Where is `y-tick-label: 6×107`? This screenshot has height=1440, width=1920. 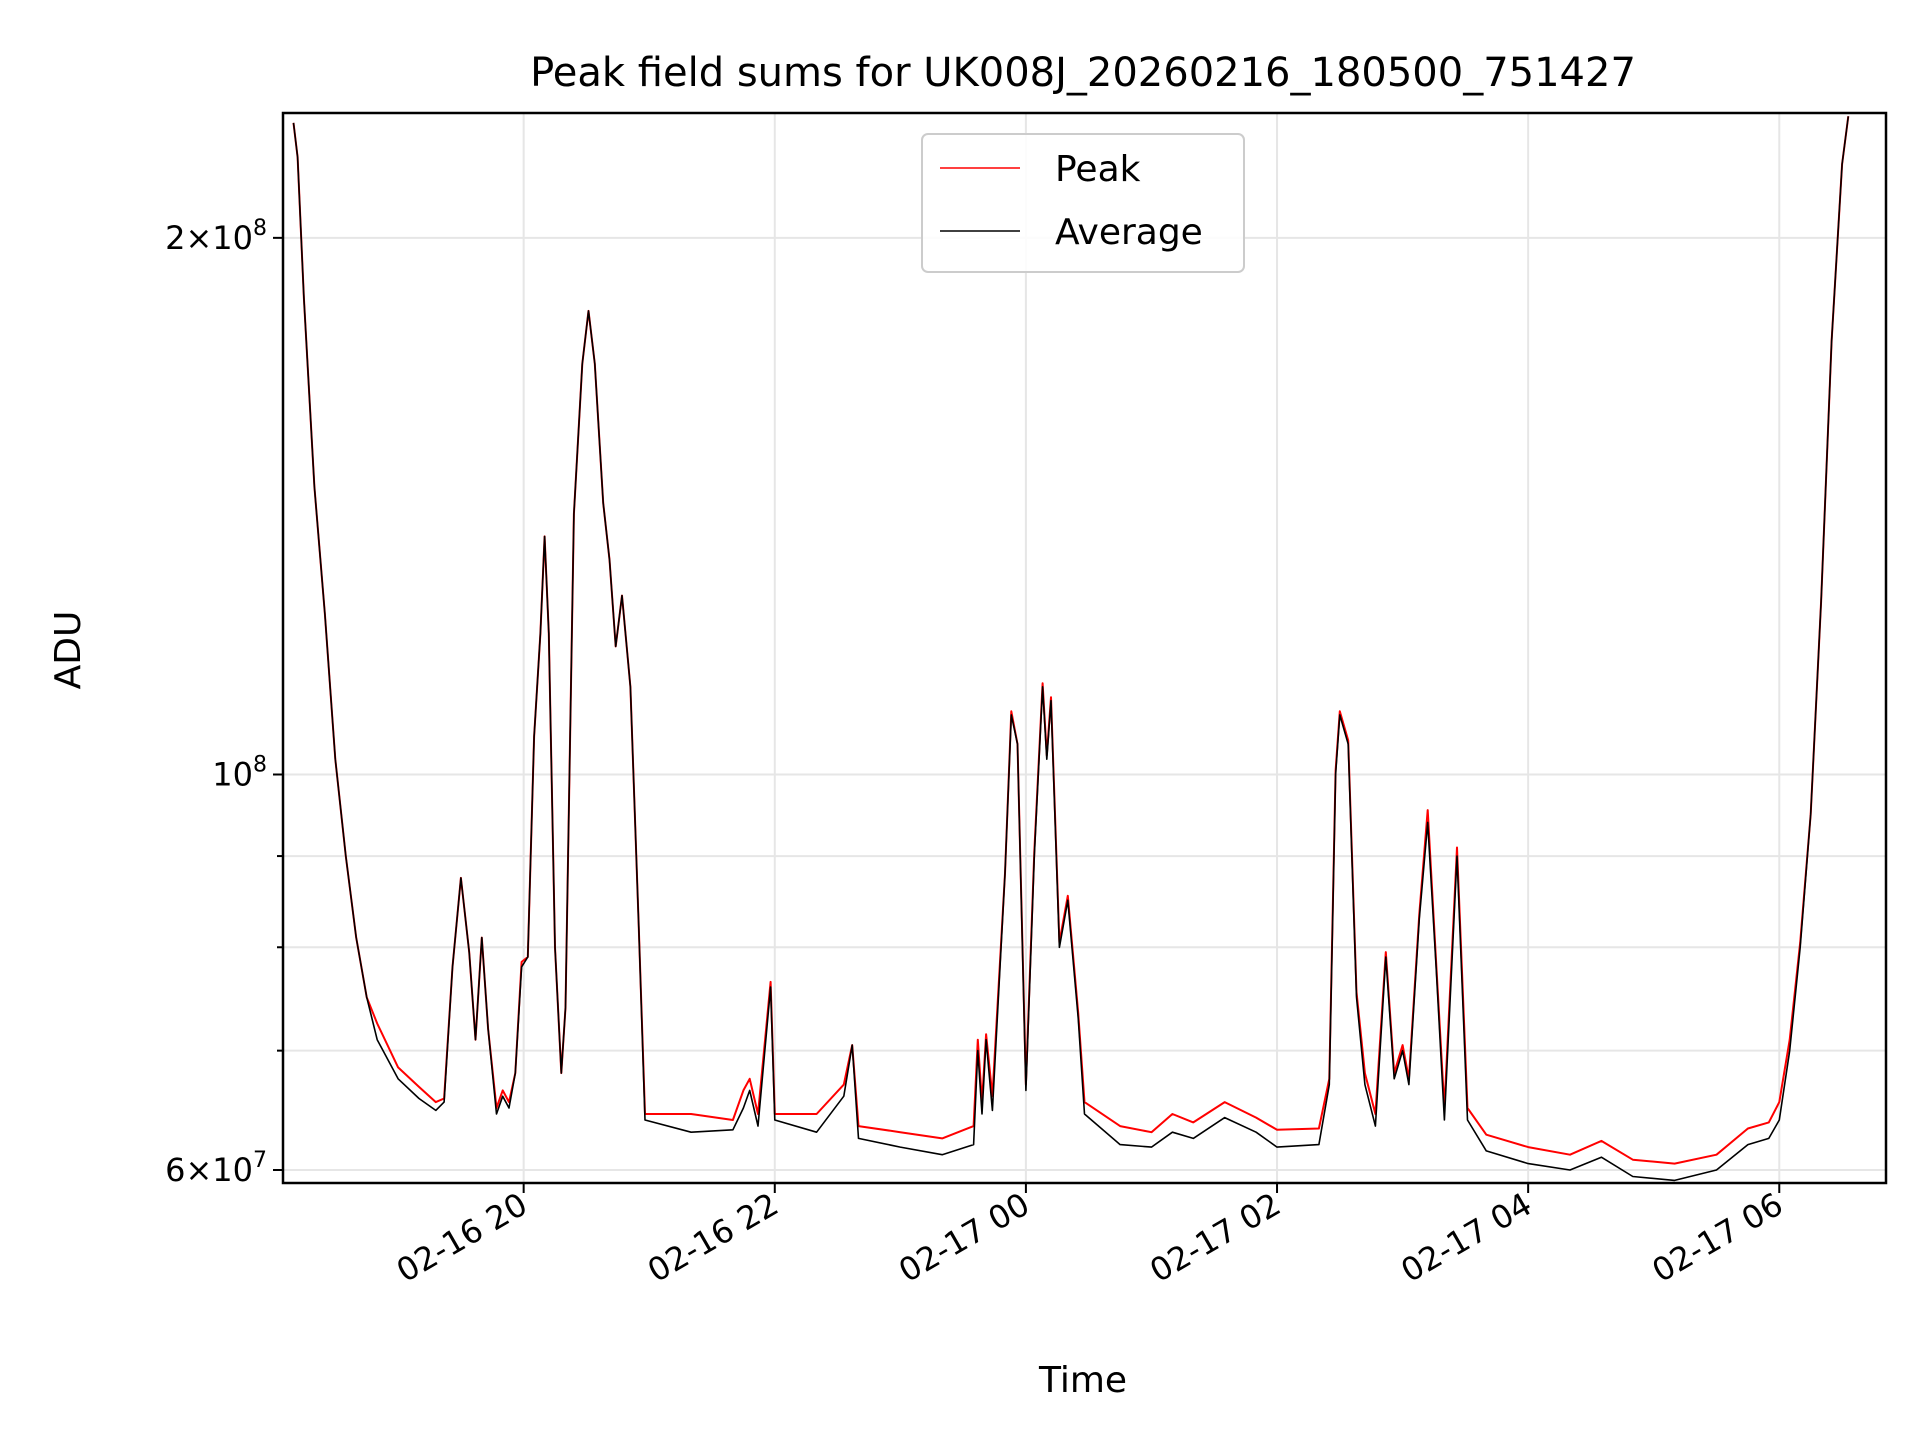
y-tick-label: 6×107 is located at coordinates (216, 1168).